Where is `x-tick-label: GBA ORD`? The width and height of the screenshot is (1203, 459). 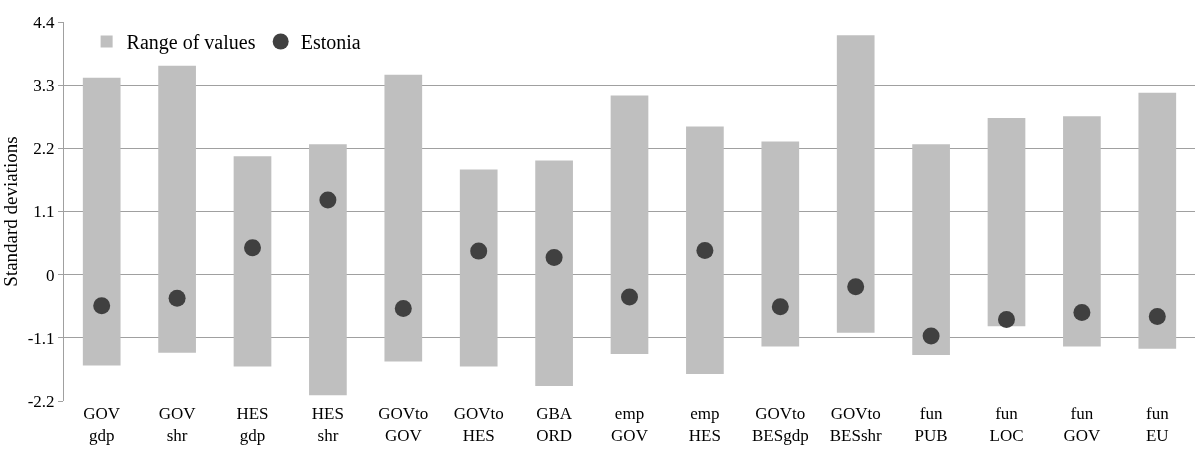
x-tick-label: GBA ORD is located at coordinates (554, 425).